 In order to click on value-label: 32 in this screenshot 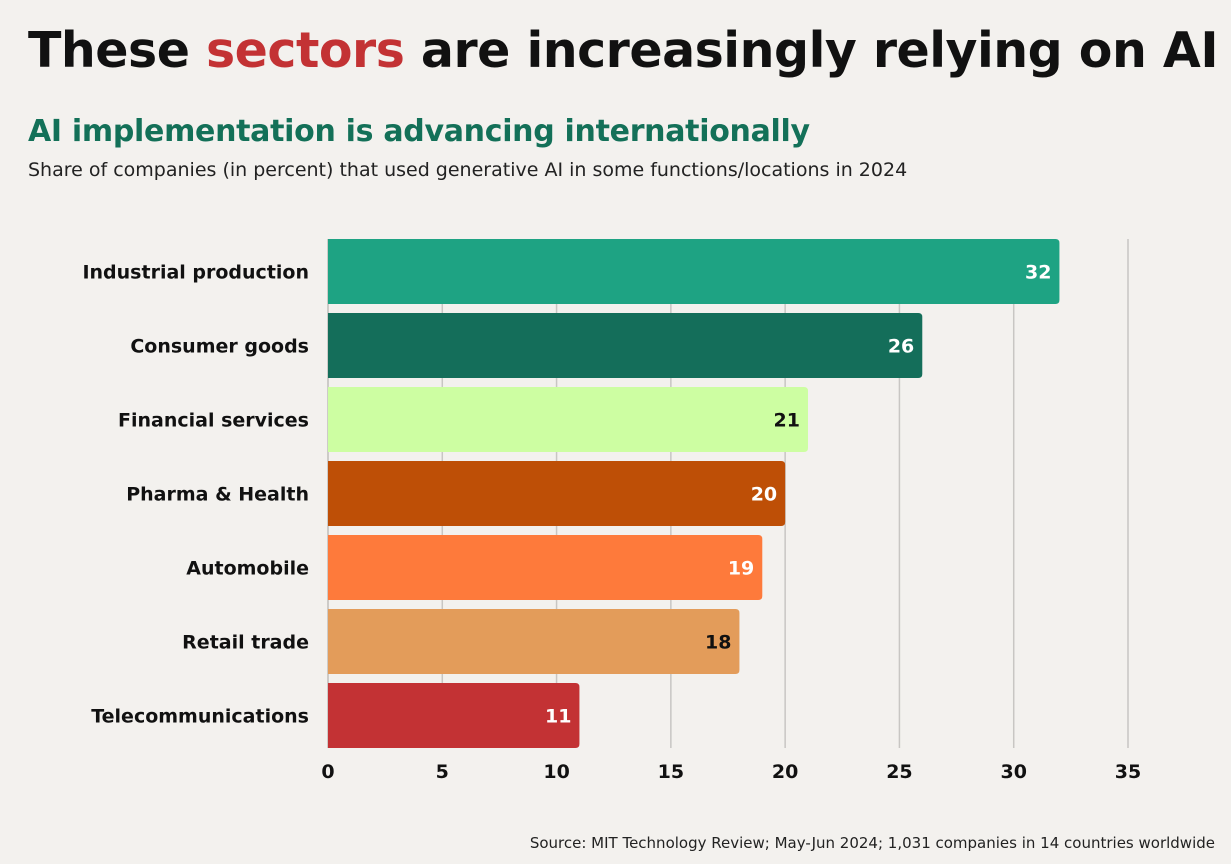, I will do `click(1038, 273)`.